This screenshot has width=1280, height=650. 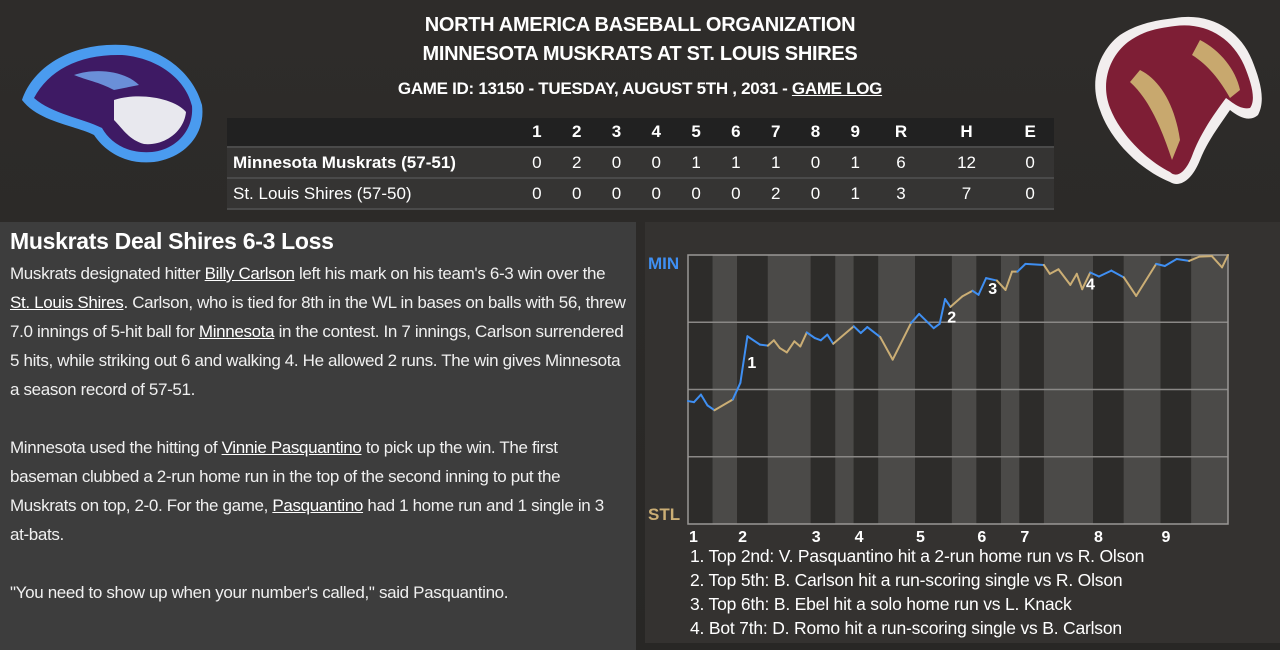 What do you see at coordinates (901, 193) in the screenshot?
I see `score-cell: 3` at bounding box center [901, 193].